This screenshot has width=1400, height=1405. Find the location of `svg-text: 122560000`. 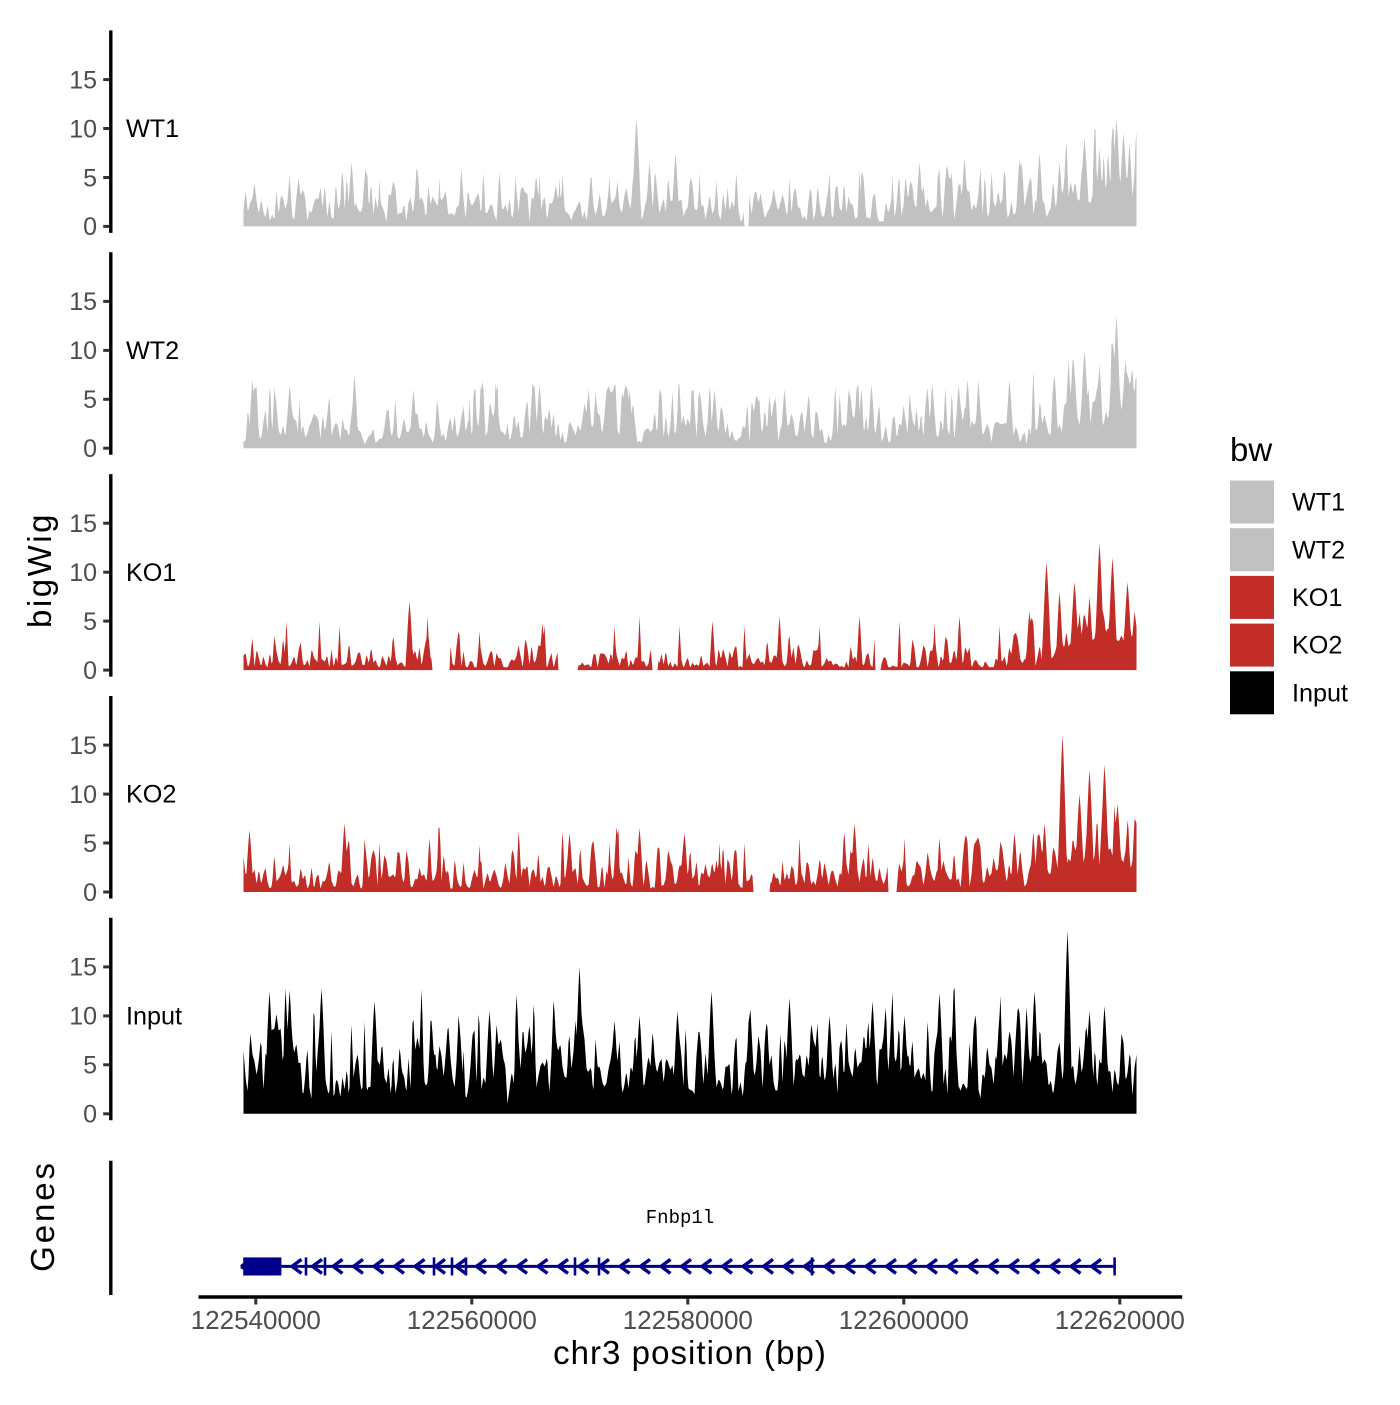

svg-text: 122560000 is located at coordinates (472, 1320).